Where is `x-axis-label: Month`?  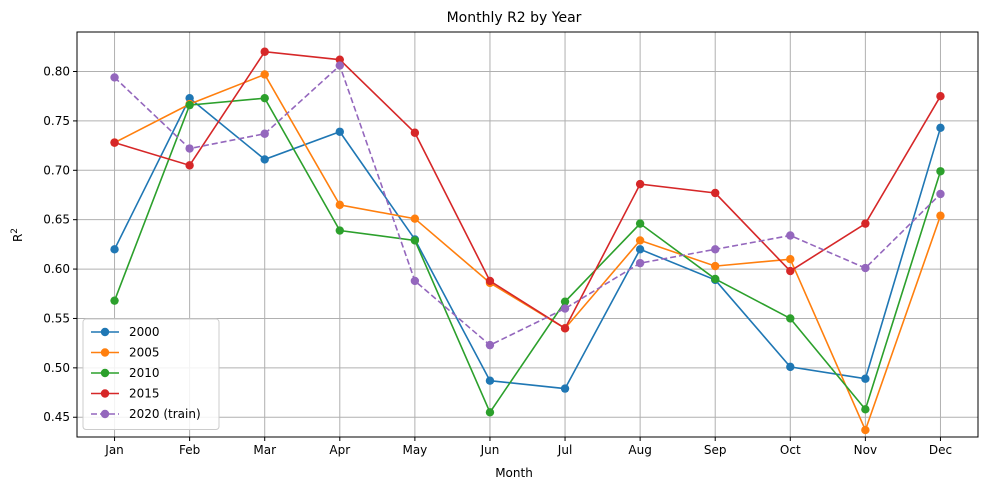
x-axis-label: Month is located at coordinates (514, 473).